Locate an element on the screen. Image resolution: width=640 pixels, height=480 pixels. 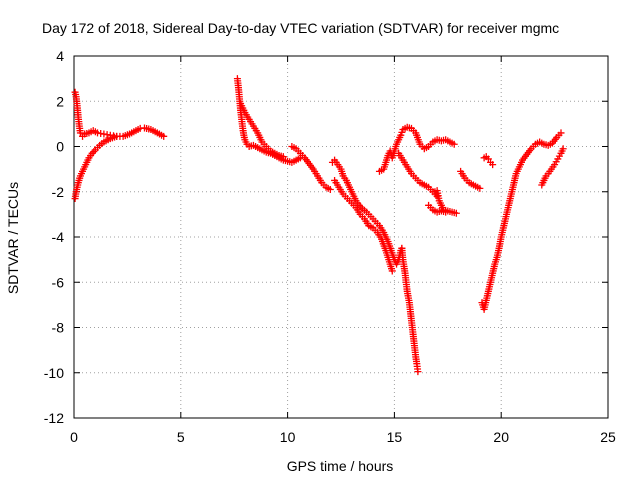
series-late-upper is located at coordinates (416, 149).